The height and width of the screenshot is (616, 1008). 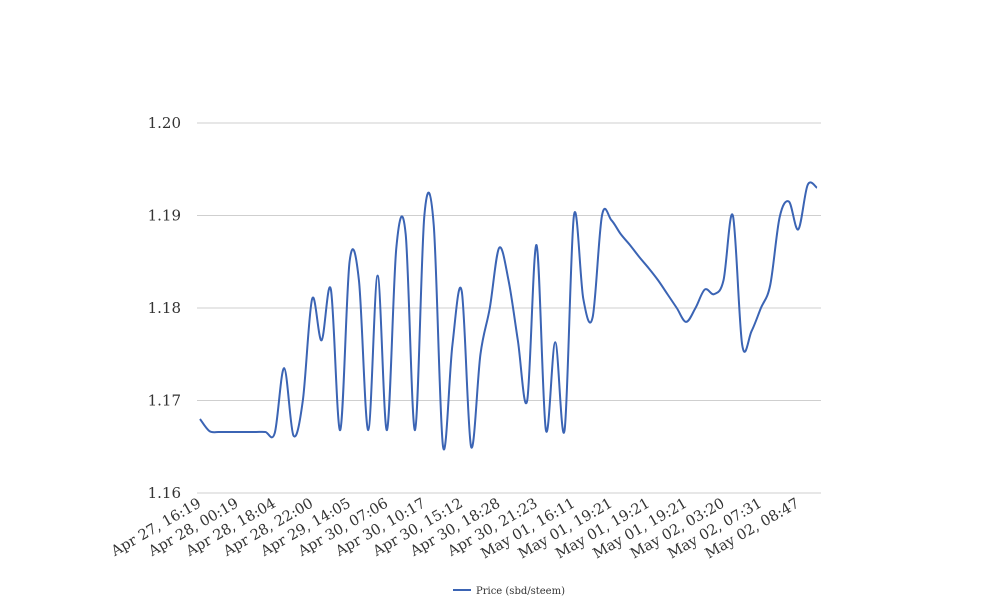 I want to click on y-tick-label: 1.20, so click(x=164, y=123).